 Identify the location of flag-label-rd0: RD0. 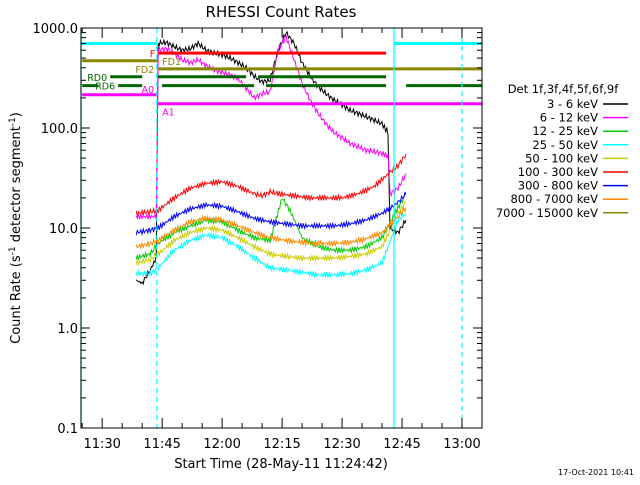
(97, 78).